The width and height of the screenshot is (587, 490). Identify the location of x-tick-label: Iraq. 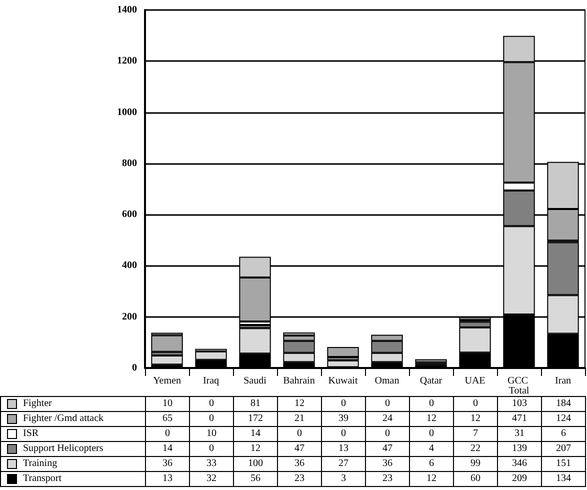
(211, 381).